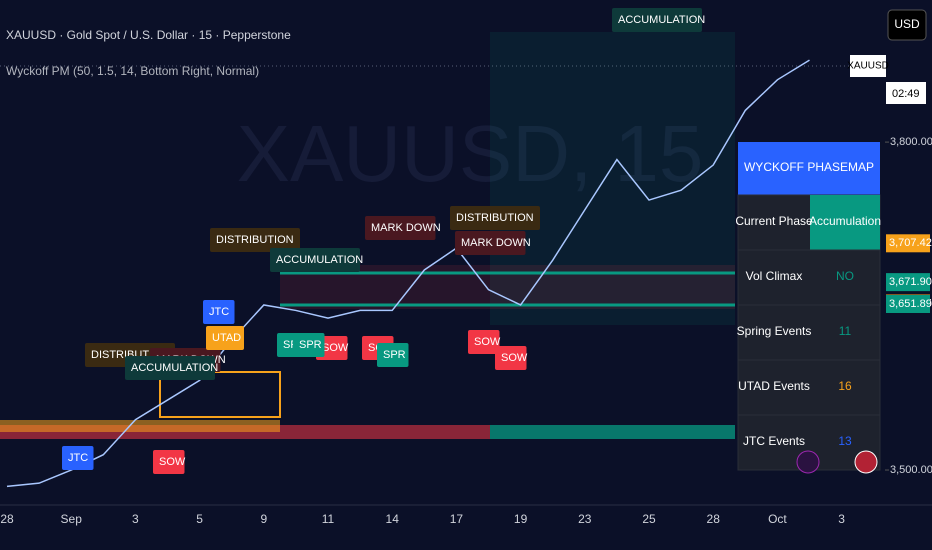 This screenshot has width=932, height=550. I want to click on phase-cell, so click(845, 222).